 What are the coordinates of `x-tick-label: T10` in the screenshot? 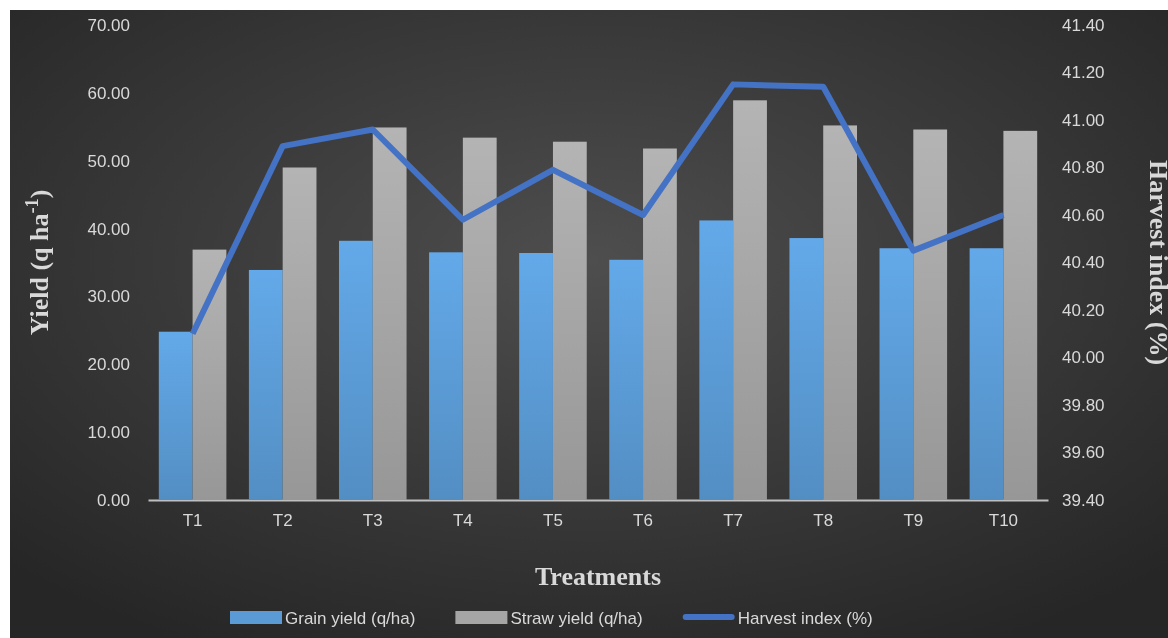 It's located at (1003, 521).